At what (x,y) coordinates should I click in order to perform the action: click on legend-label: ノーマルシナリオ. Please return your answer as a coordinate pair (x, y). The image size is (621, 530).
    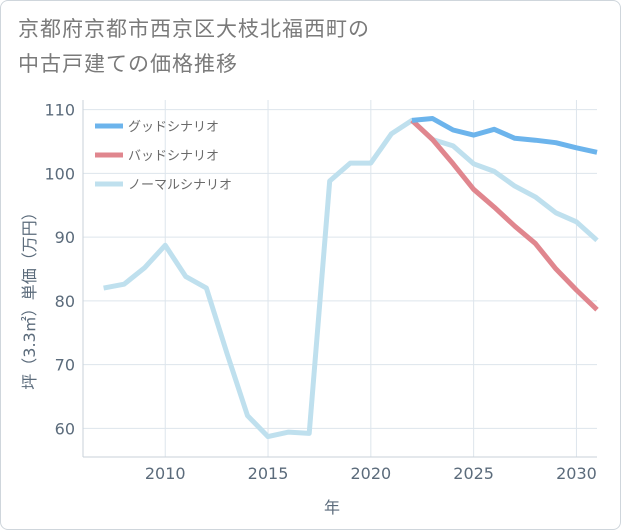
    Looking at the image, I should click on (180, 185).